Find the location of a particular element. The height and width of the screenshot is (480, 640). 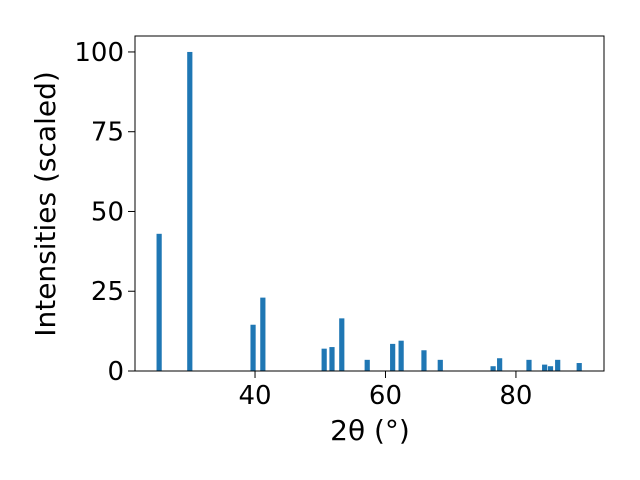

x-axis-label: 2θ (°) is located at coordinates (370, 430).